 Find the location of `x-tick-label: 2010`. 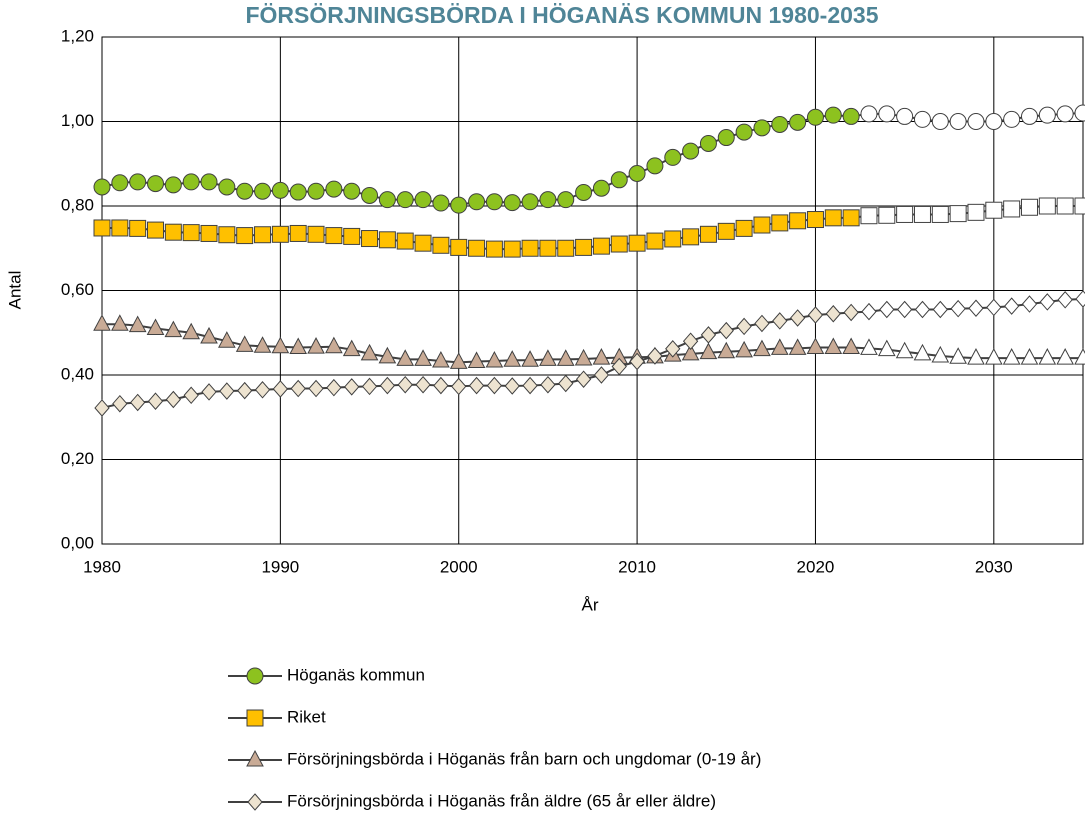

x-tick-label: 2010 is located at coordinates (637, 566).